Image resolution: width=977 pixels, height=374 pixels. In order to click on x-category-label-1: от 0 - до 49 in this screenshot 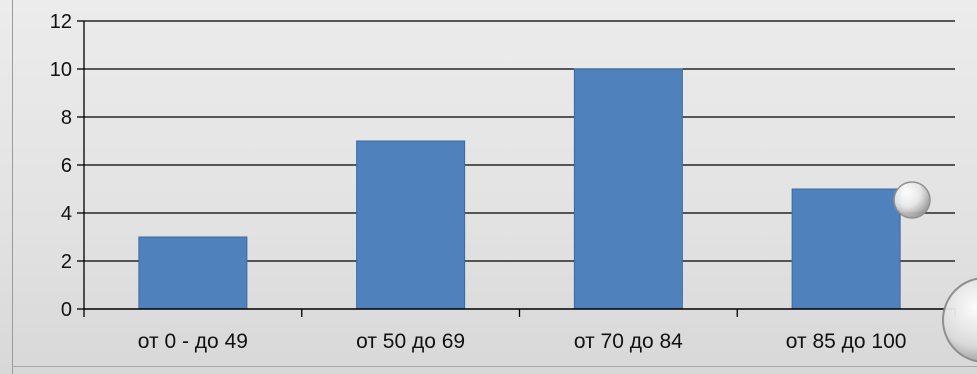, I will do `click(193, 341)`.